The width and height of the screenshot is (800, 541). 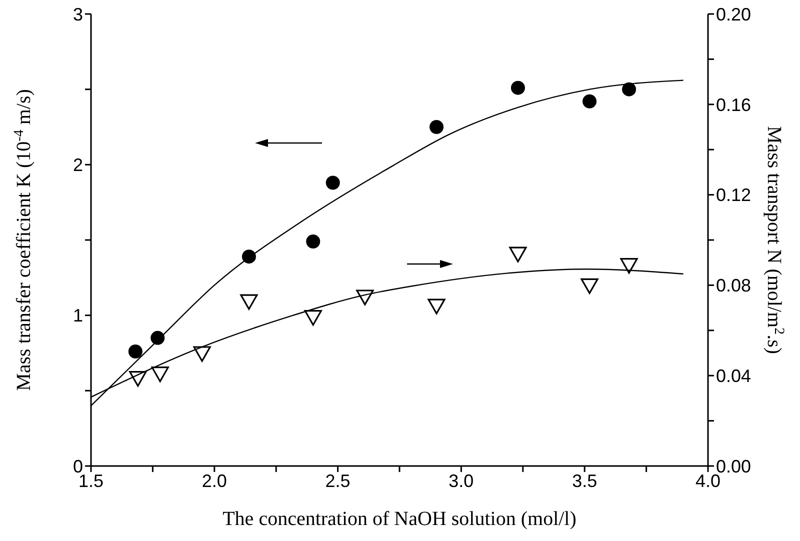 What do you see at coordinates (461, 480) in the screenshot?
I see `x-tick-label: 3.0` at bounding box center [461, 480].